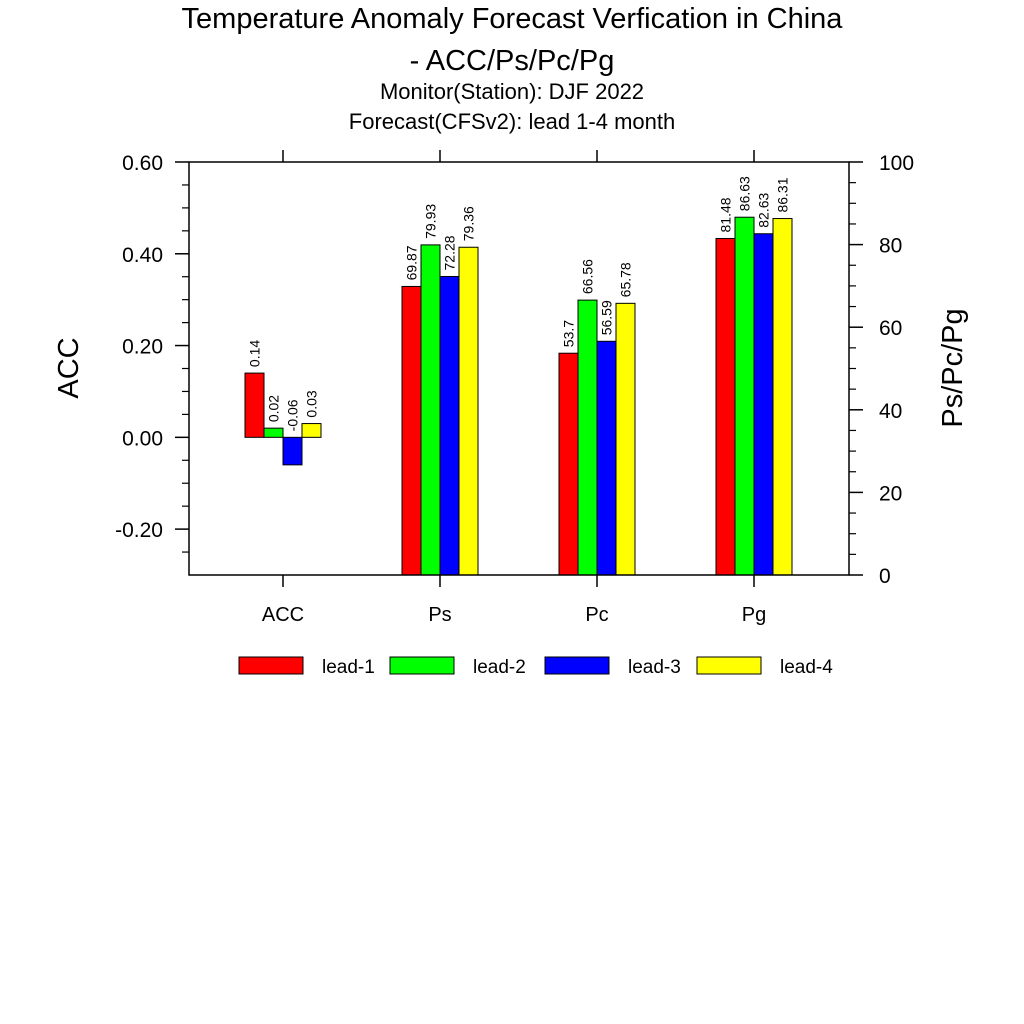  I want to click on data-label-Pc-lead-3: 56.59, so click(607, 317).